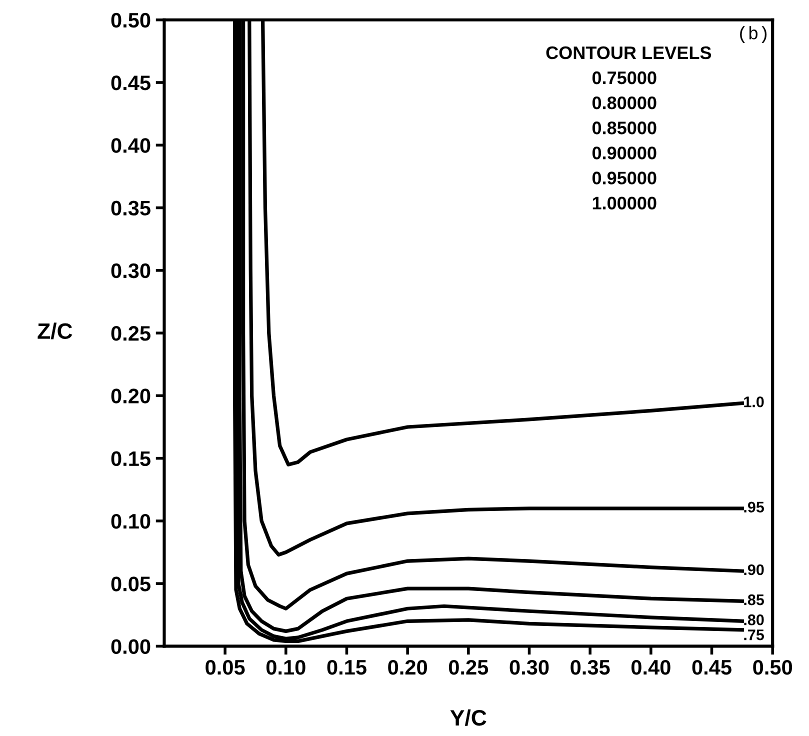  Describe the element at coordinates (130, 458) in the screenshot. I see `y-tick-label: 0.15` at that location.